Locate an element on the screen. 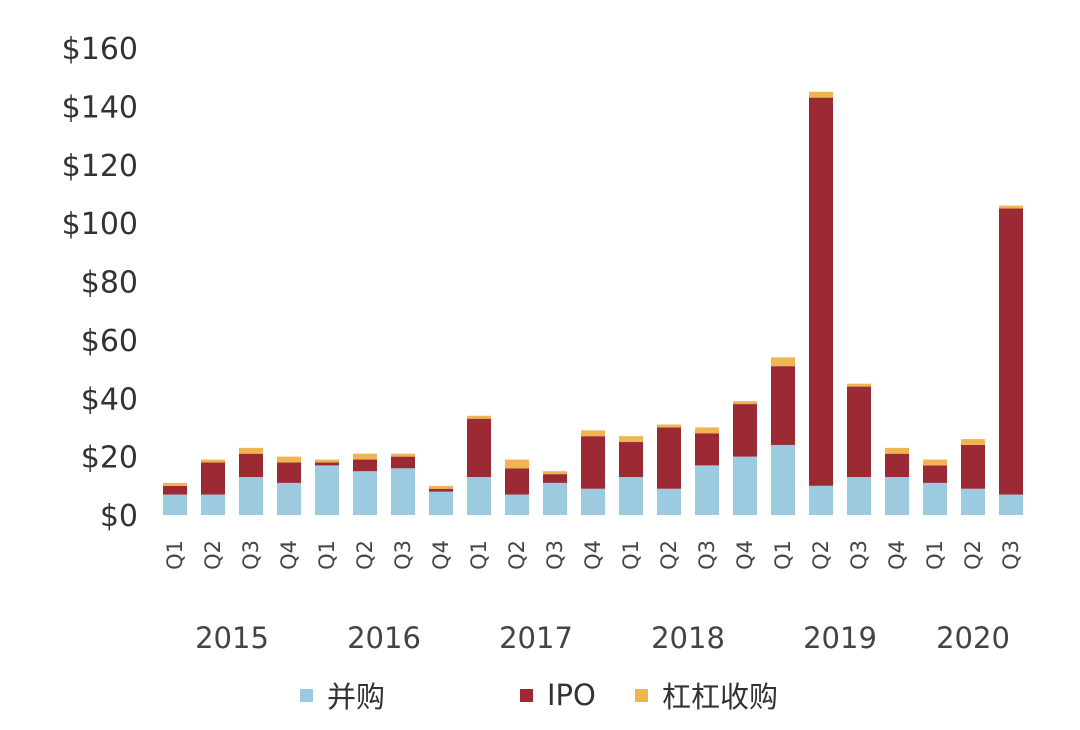  legend-item-0: 并购 is located at coordinates (342, 695).